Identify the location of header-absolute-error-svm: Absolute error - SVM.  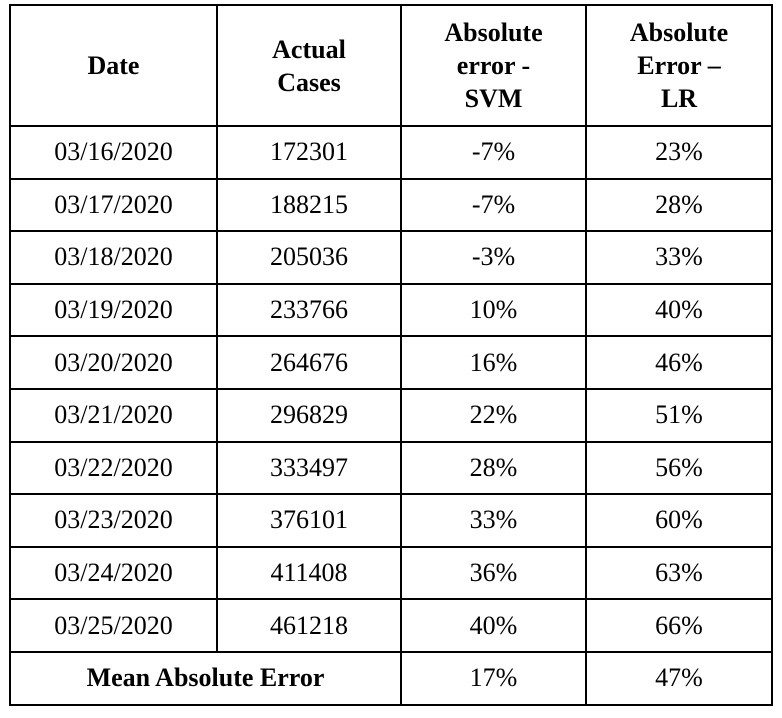
(493, 65).